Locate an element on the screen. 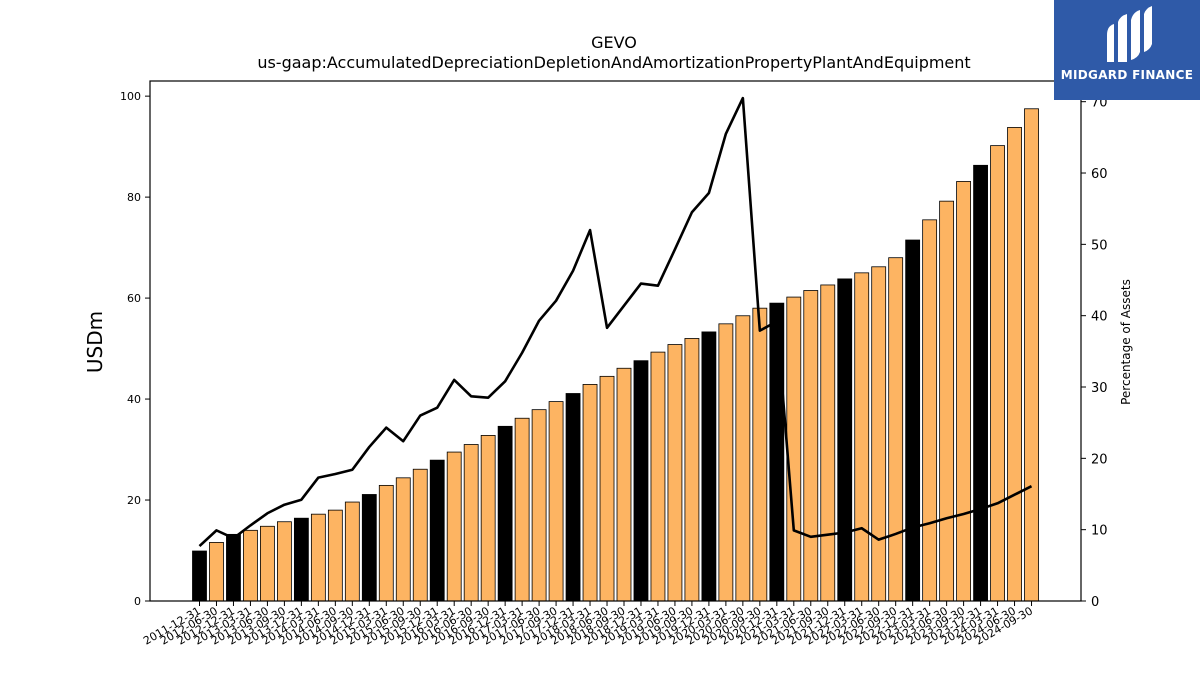 The image size is (1200, 675). y2-tick-label: 30 is located at coordinates (1099, 388).